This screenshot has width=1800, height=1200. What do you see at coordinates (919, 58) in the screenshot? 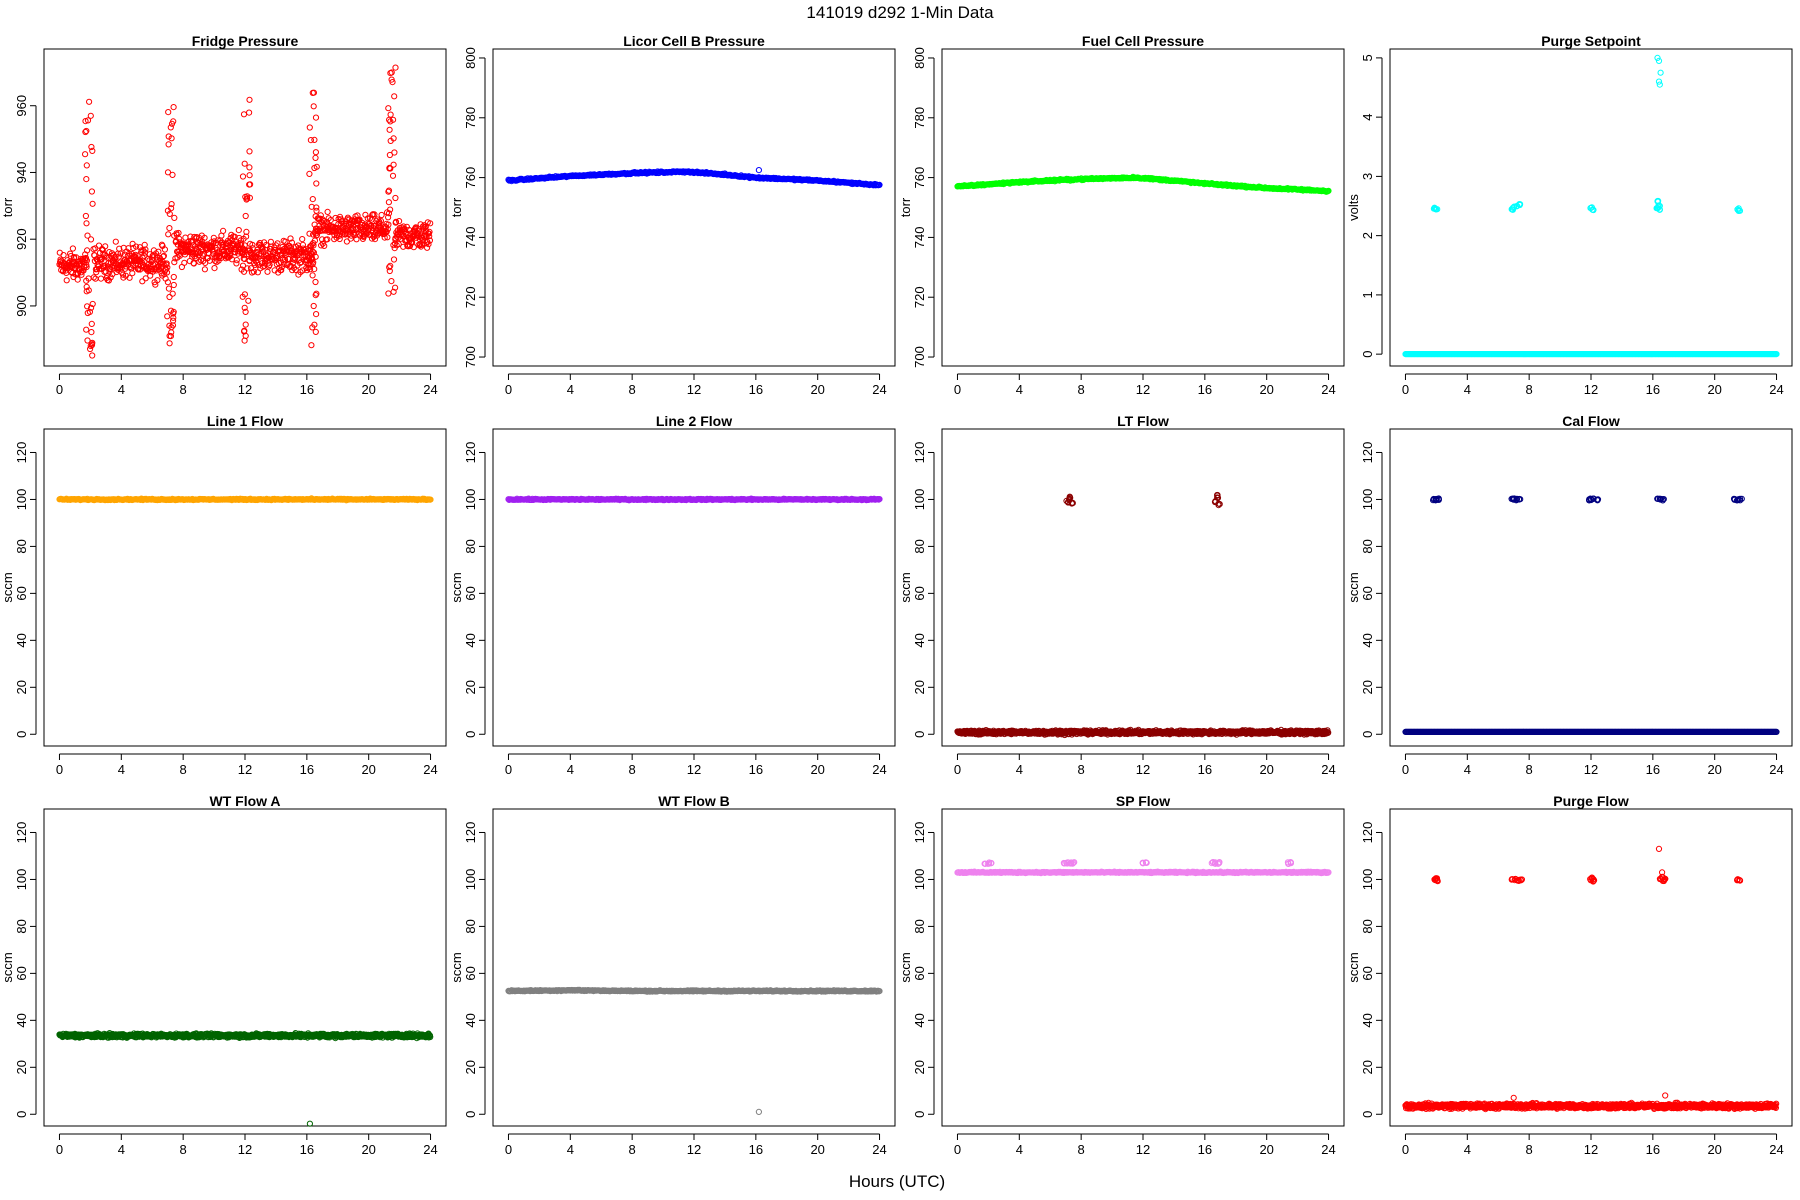
I see `y-tick-label: 800` at bounding box center [919, 58].